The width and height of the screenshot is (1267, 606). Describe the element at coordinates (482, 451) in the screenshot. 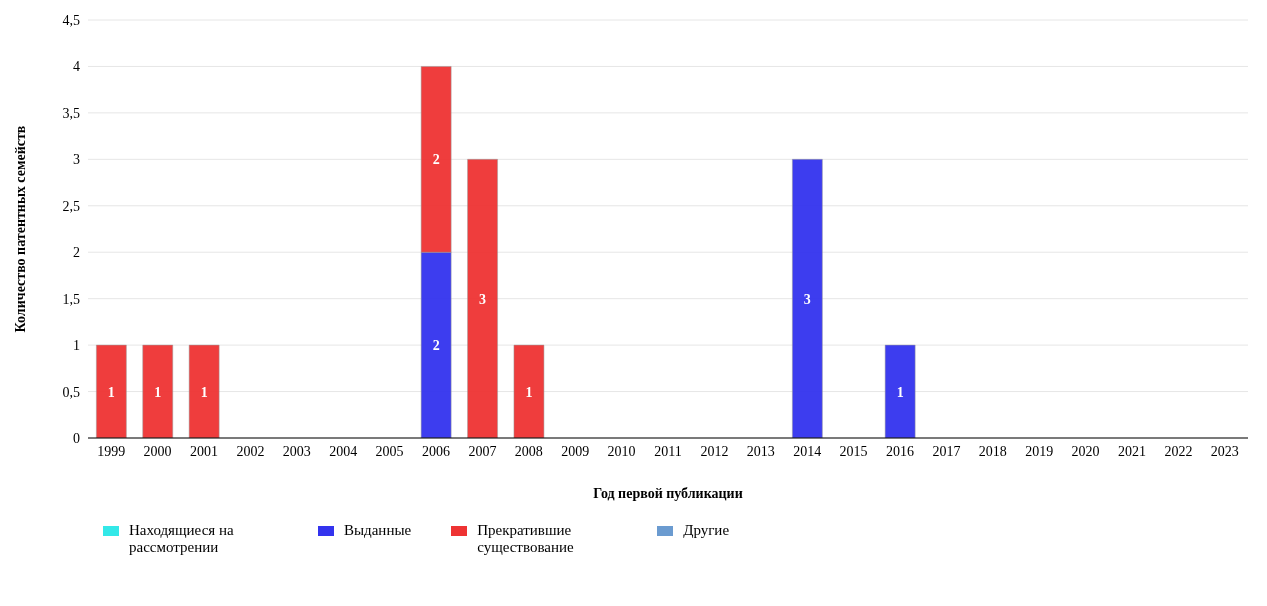

I see `x-tick-label: 2007` at that location.